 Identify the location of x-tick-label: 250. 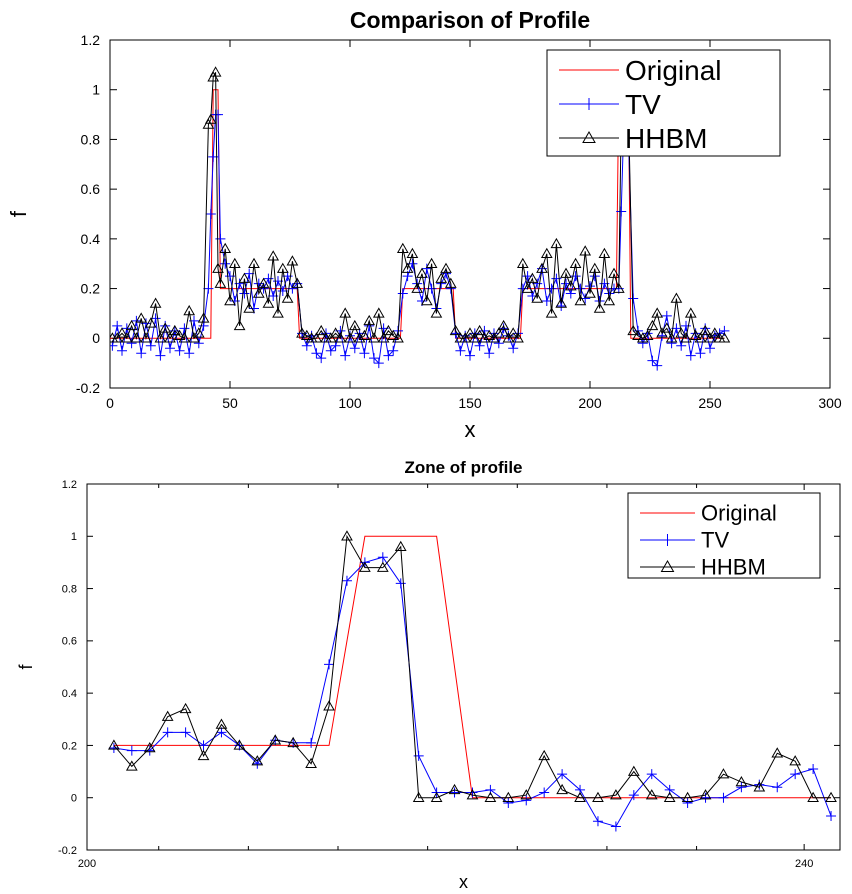
(710, 403).